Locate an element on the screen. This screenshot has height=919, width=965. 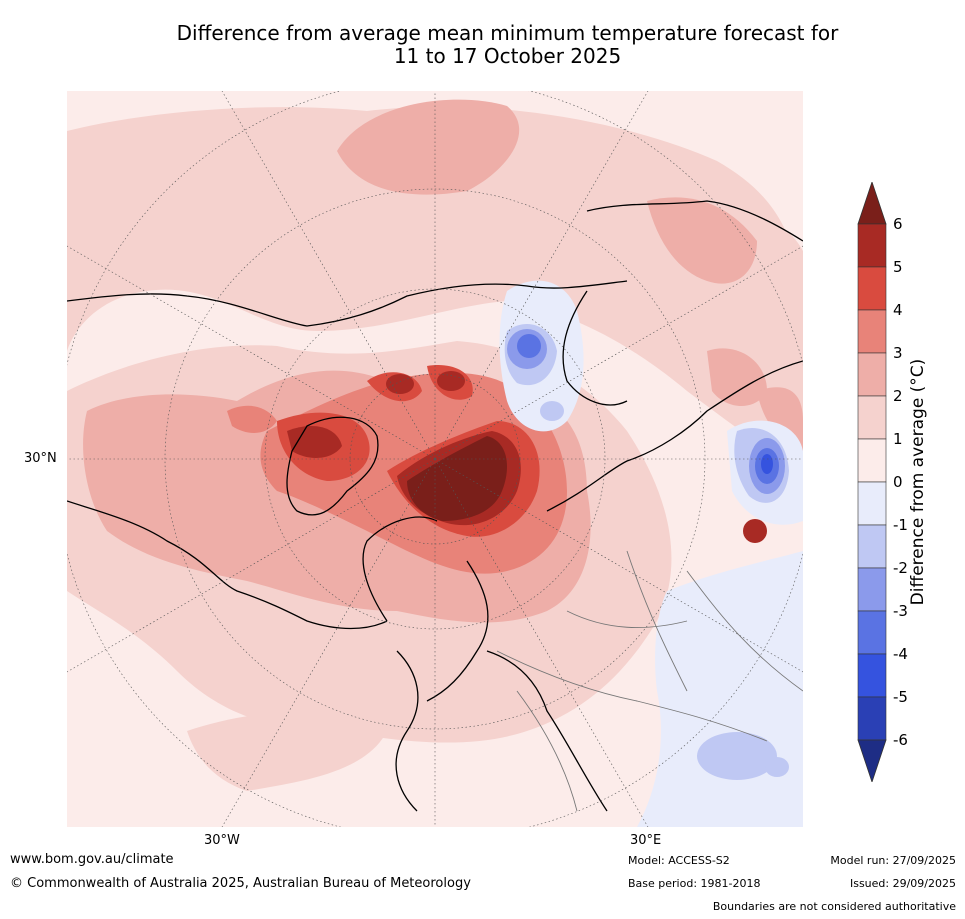
colorbar is located at coordinates (872, 482).